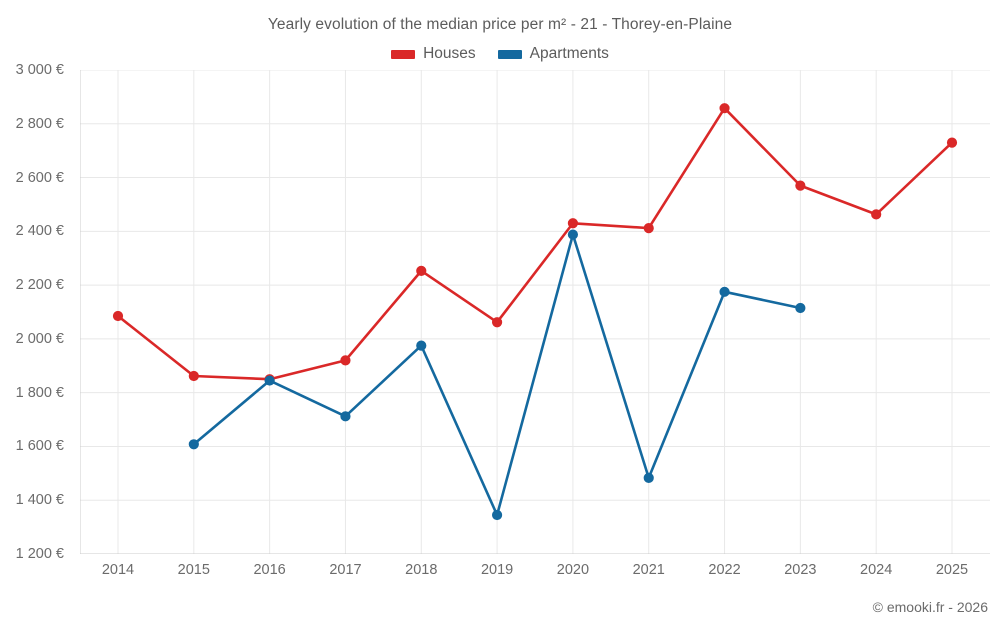 The width and height of the screenshot is (1000, 625). What do you see at coordinates (39, 123) in the screenshot?
I see `y-tick-label: 2 800 €` at bounding box center [39, 123].